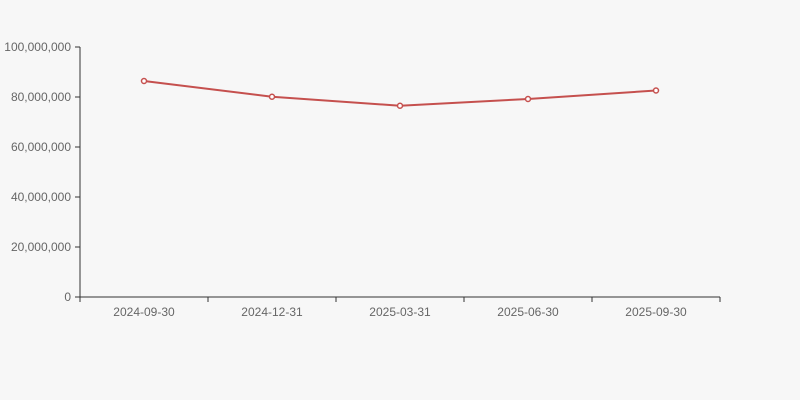 The height and width of the screenshot is (400, 800). Describe the element at coordinates (41, 247) in the screenshot. I see `y-axis-tick-label: 20,000,000` at that location.